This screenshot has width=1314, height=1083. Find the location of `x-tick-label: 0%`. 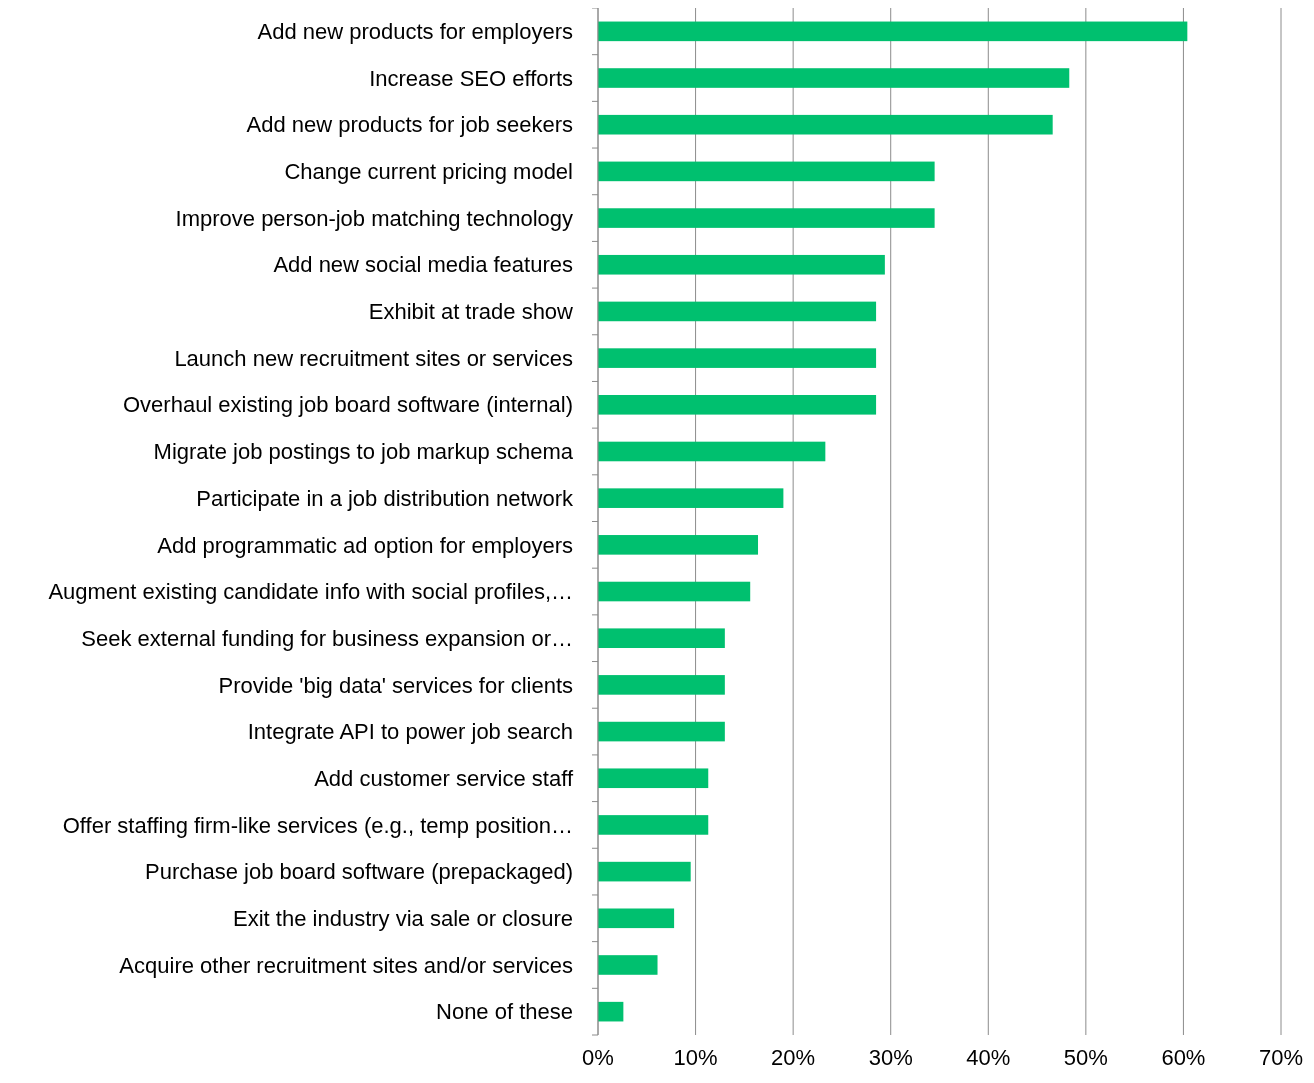

x-tick-label: 0% is located at coordinates (598, 1057).